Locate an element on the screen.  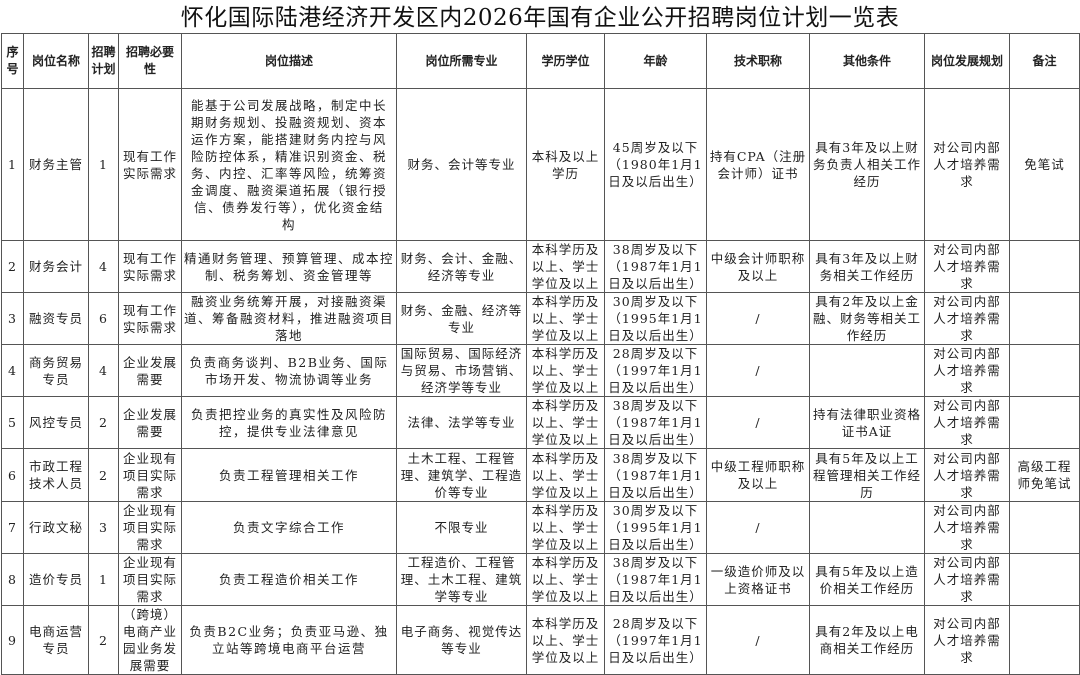
cell-index: 4 is located at coordinates (12, 370).